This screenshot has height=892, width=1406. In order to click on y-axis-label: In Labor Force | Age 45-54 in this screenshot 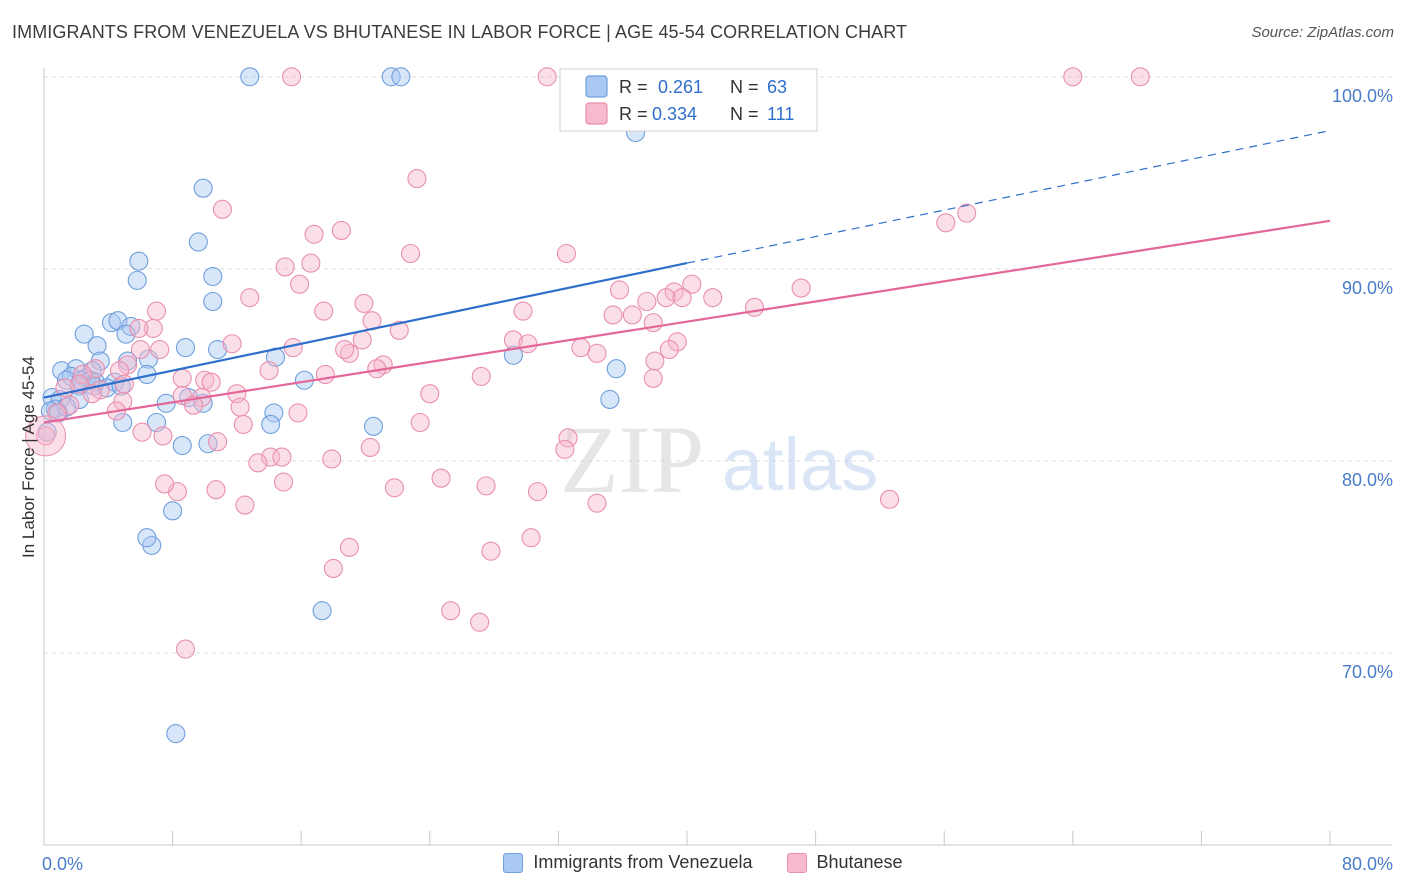, I will do `click(28, 457)`.